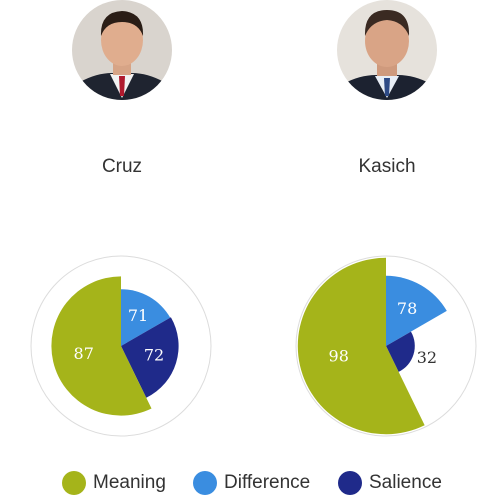 The width and height of the screenshot is (498, 500). Describe the element at coordinates (101, 346) in the screenshot. I see `wedge-meaning-cruz` at that location.